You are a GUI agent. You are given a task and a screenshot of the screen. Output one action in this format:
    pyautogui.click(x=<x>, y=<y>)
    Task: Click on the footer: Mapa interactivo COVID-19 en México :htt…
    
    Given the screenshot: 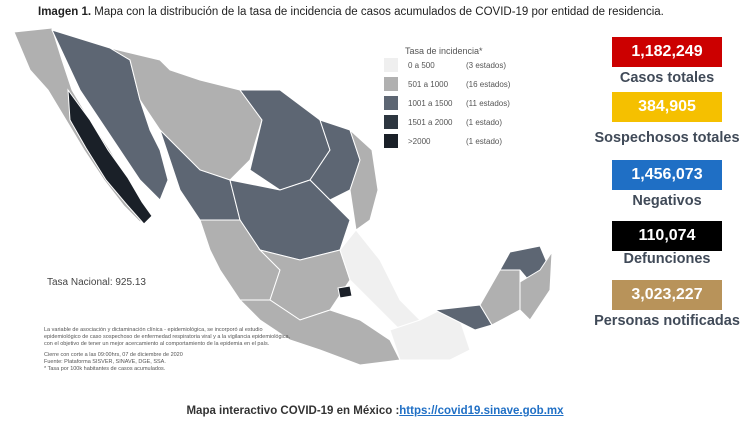 What is the action you would take?
    pyautogui.click(x=375, y=411)
    